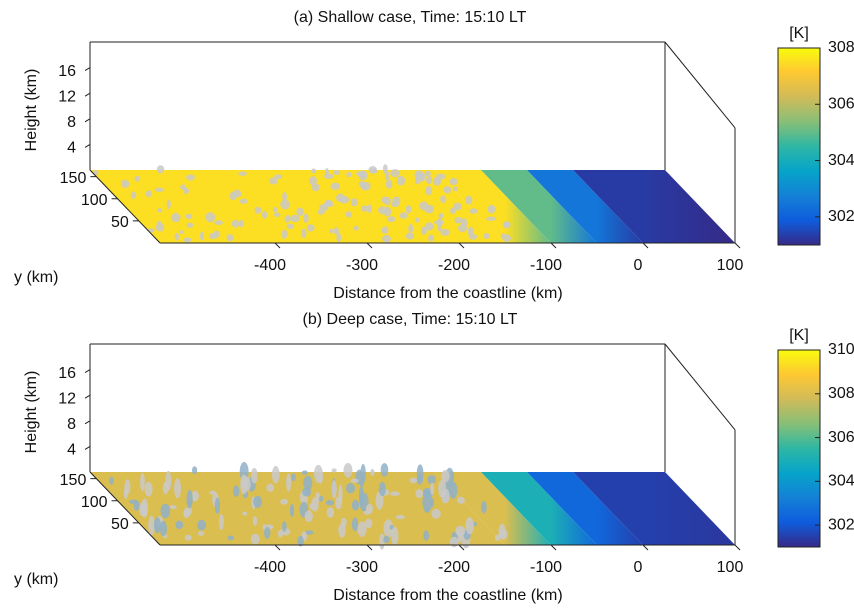 The image size is (854, 609). What do you see at coordinates (410, 17) in the screenshot?
I see `chart-title: (a) Shallow case, Time: 15:10 LT` at bounding box center [410, 17].